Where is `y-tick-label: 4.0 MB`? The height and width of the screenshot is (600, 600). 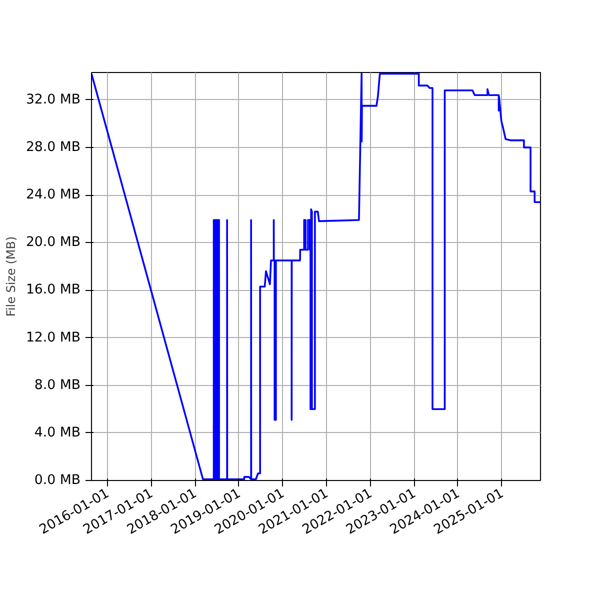
y-tick-label: 4.0 MB is located at coordinates (57, 432).